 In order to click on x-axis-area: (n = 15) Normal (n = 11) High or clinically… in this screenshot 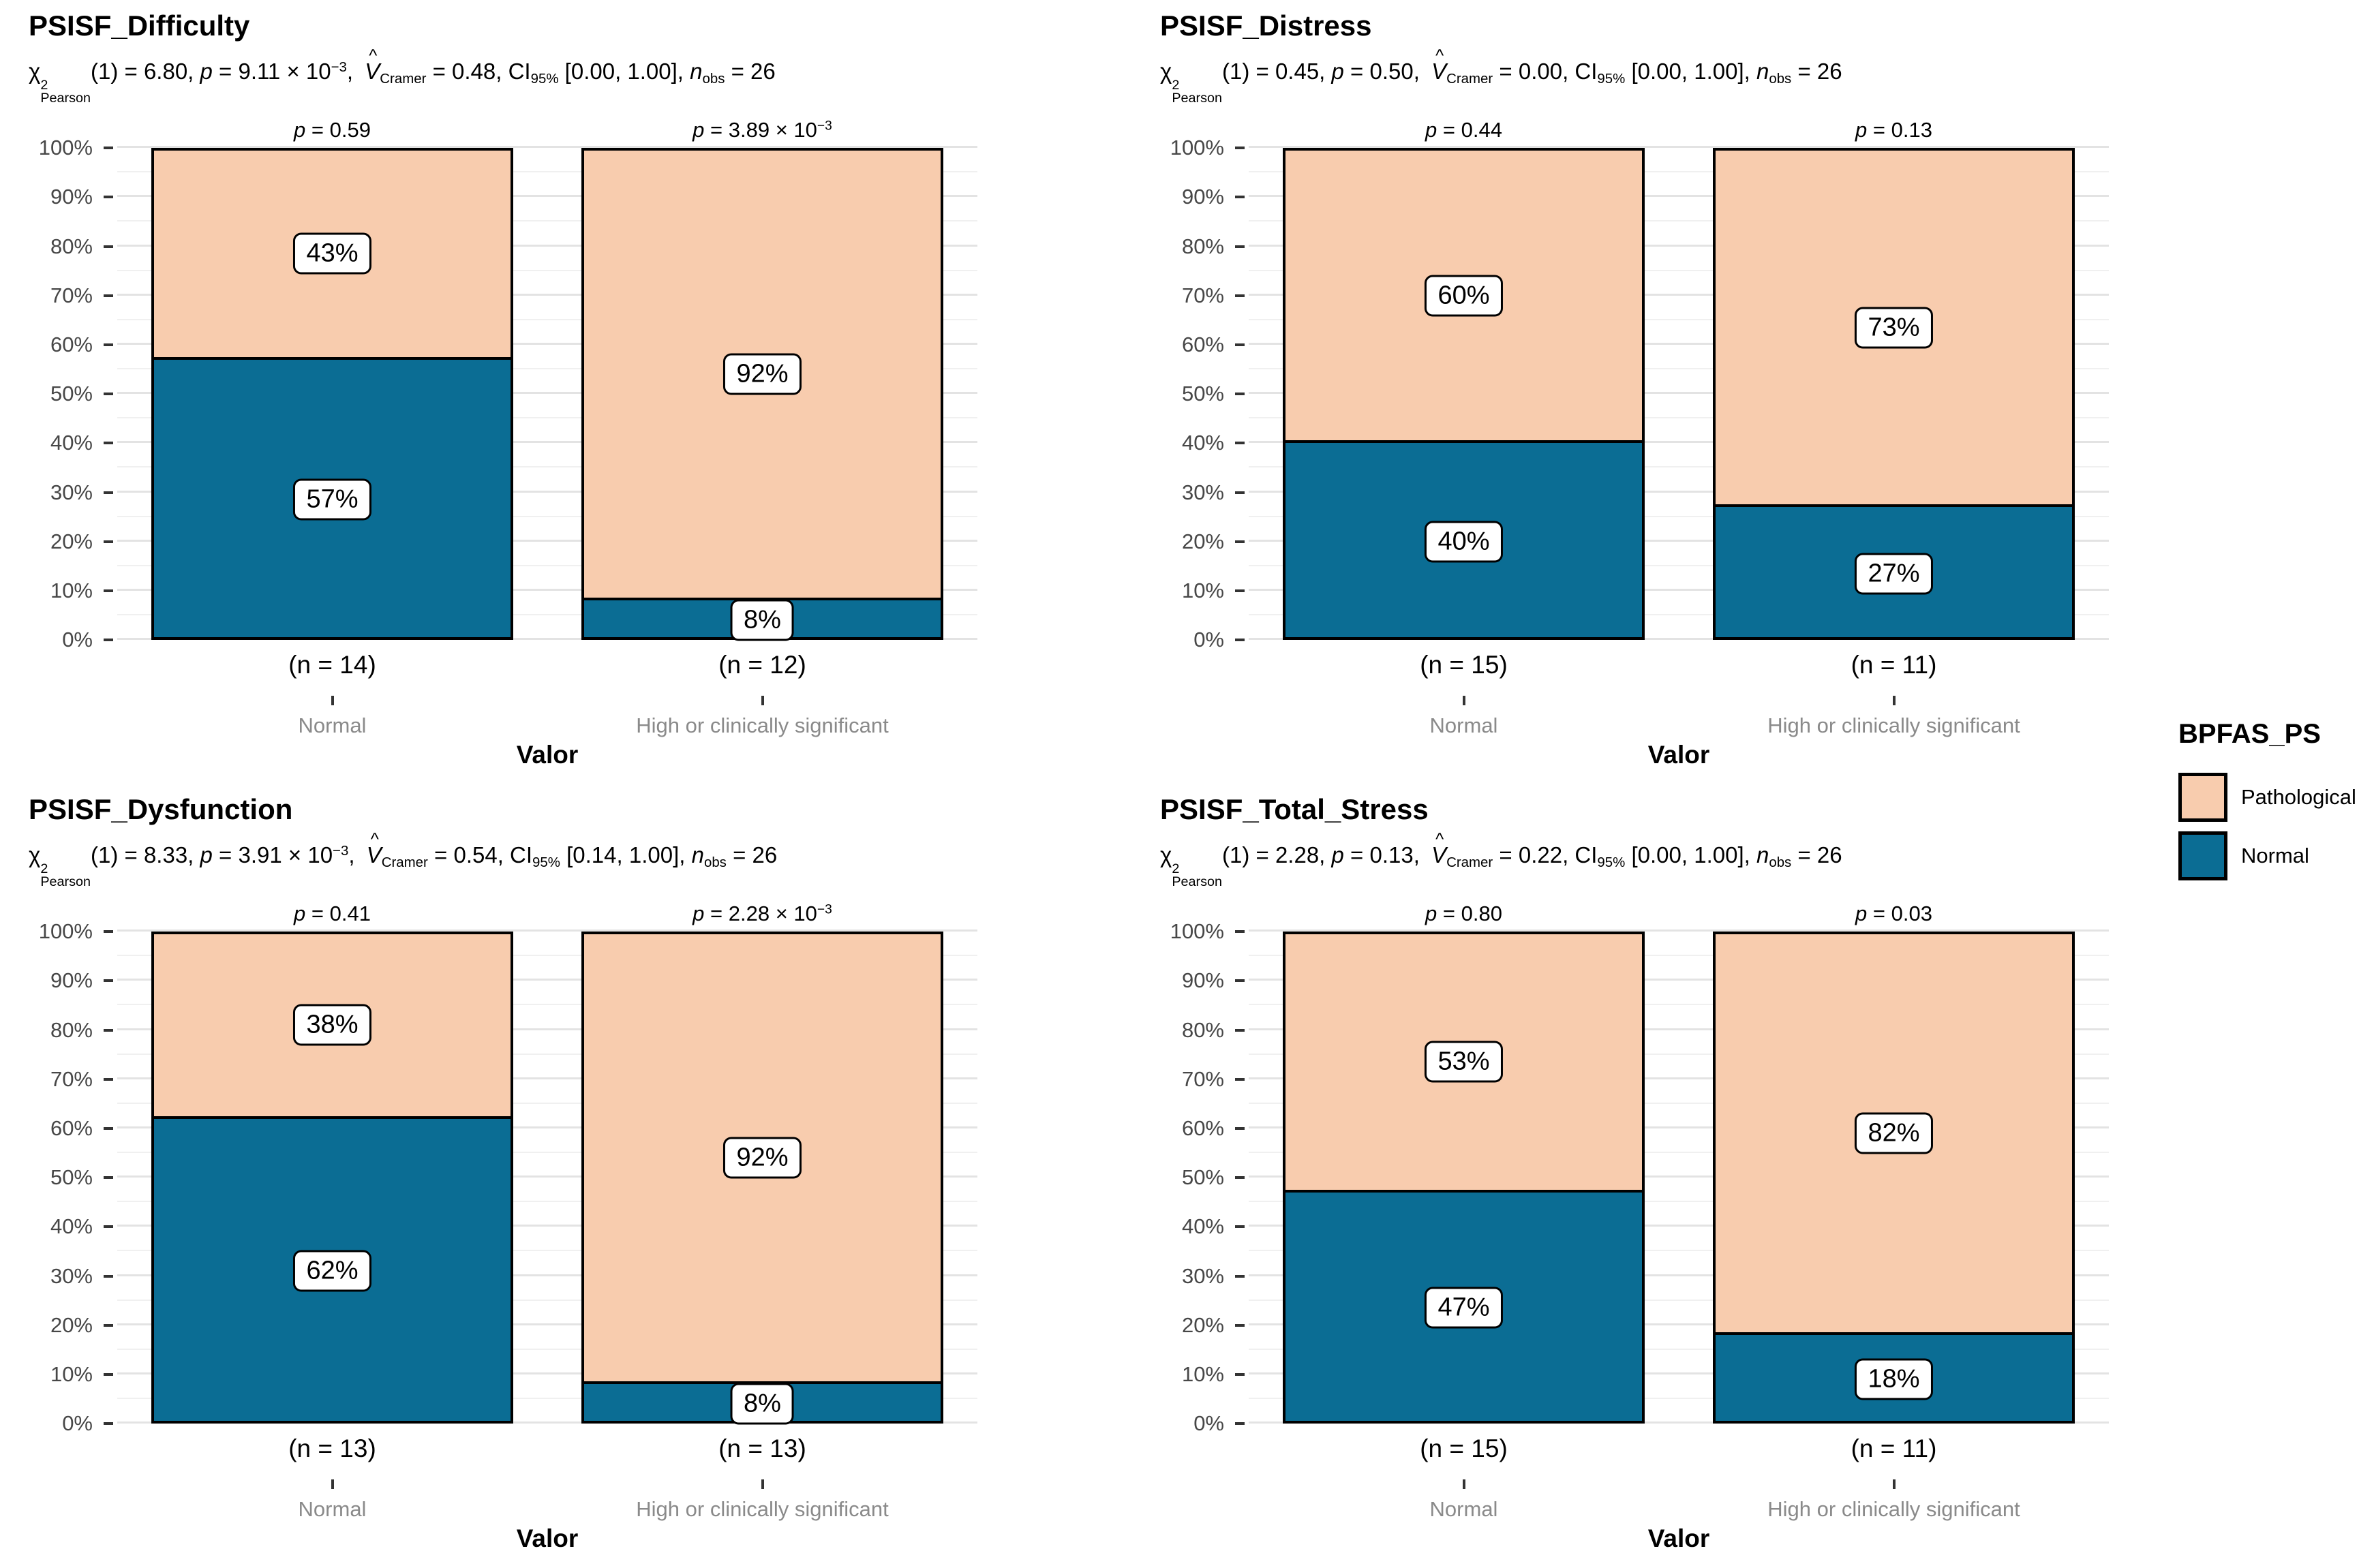, I will do `click(1679, 1488)`.